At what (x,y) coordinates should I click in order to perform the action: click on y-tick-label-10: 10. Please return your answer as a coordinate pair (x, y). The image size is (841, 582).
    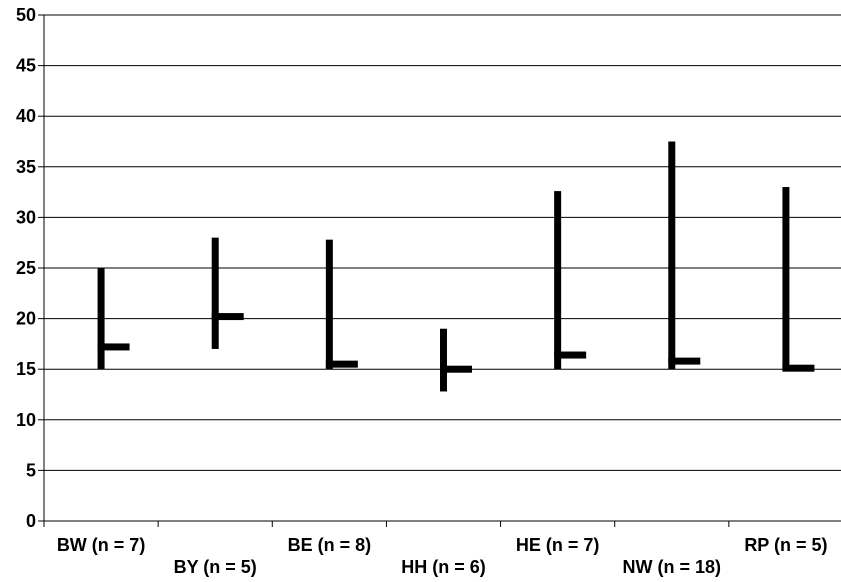
    Looking at the image, I should click on (26, 420).